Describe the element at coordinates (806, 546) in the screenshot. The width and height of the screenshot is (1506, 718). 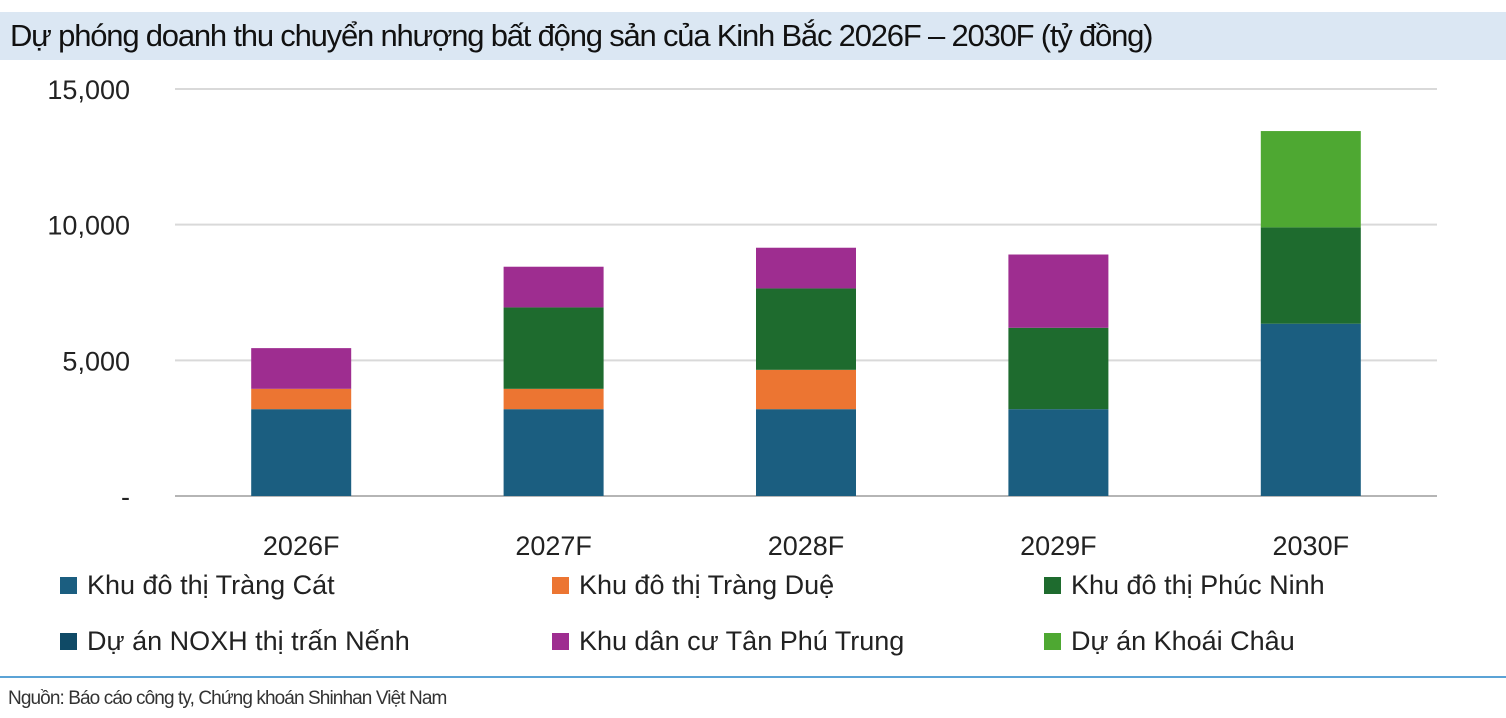
I see `x-tick-label: 2028F` at that location.